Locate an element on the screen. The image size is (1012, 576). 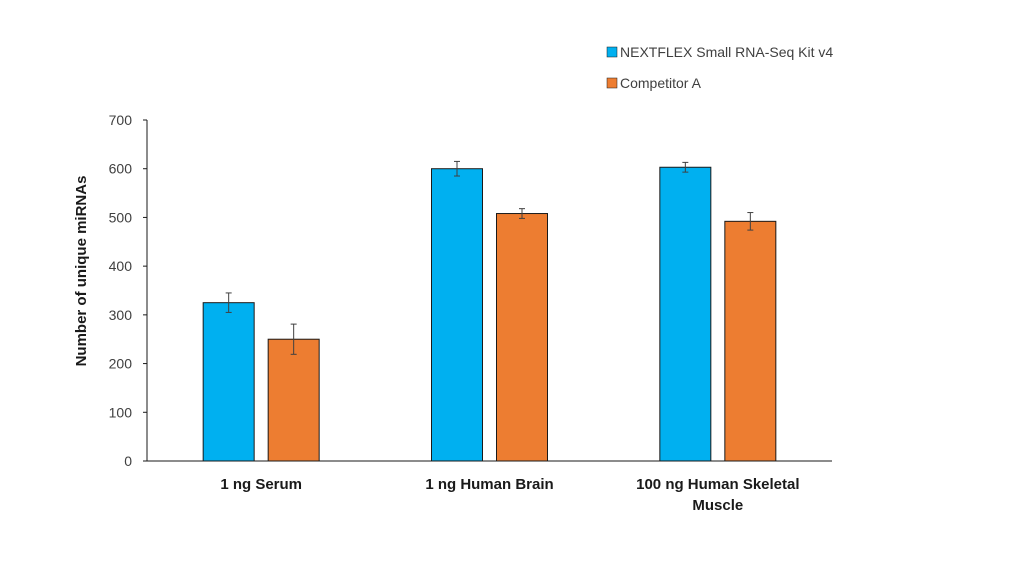
legend-label: NEXTFLEX Small RNA-Seq Kit v4 is located at coordinates (726, 52).